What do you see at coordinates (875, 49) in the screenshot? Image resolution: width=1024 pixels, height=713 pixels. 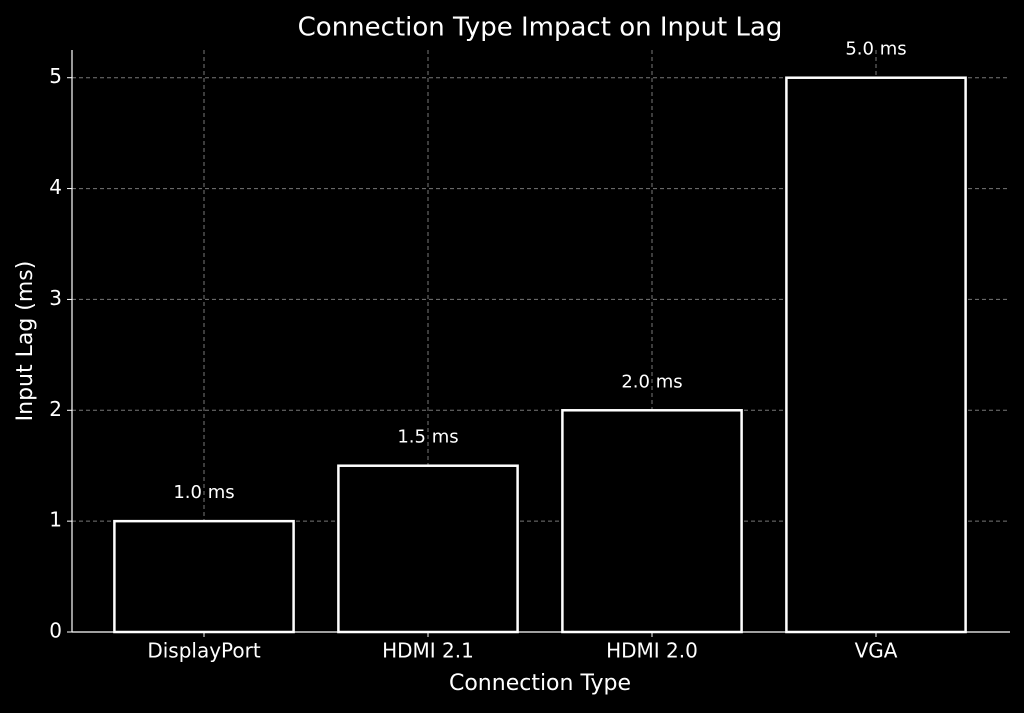 I see `value-label: 5.0 ms` at bounding box center [875, 49].